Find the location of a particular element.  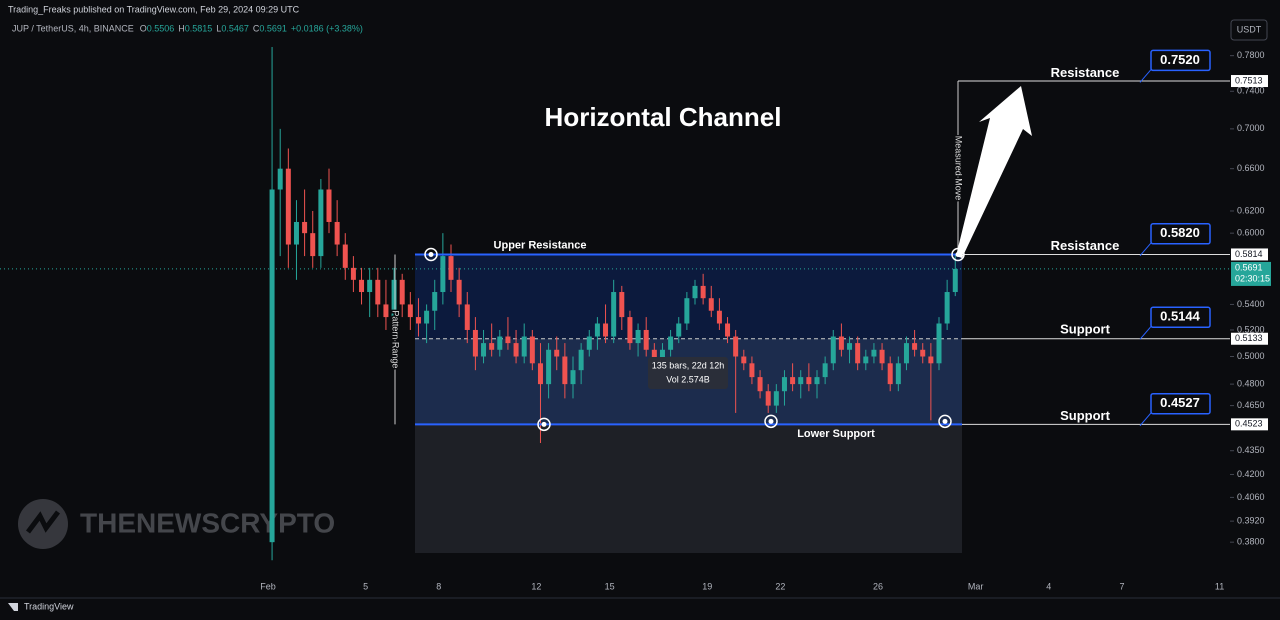

y-tick-label: 0.7400 is located at coordinates (1251, 91).